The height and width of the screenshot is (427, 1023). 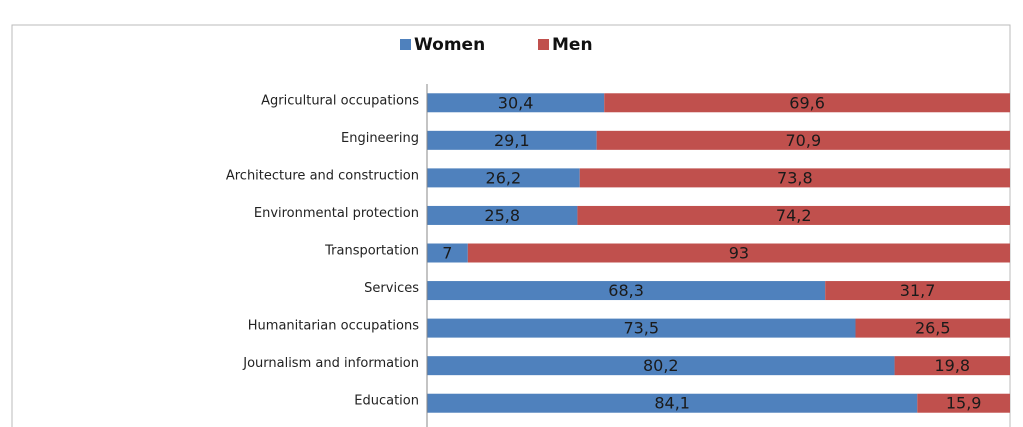 What do you see at coordinates (380, 138) in the screenshot?
I see `y-tick-label: Engineering` at bounding box center [380, 138].